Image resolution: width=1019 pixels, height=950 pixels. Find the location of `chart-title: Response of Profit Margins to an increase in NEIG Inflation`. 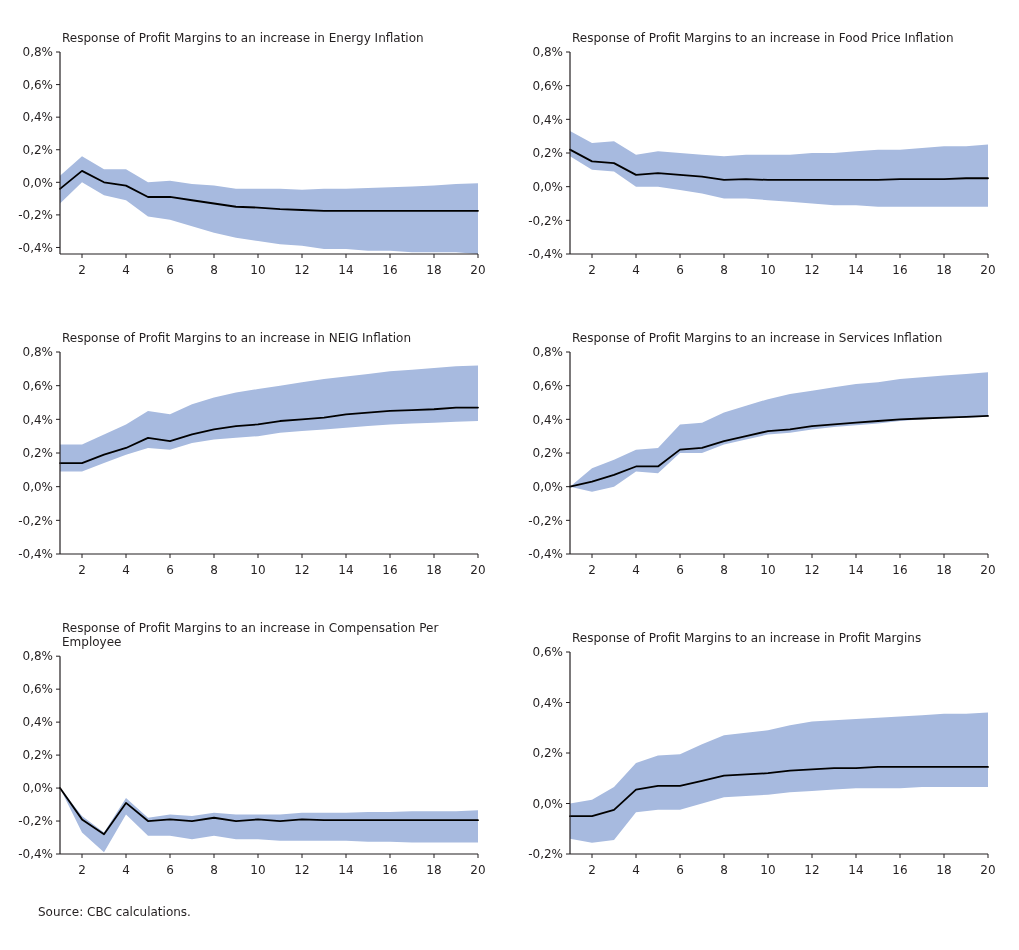

chart-title: Response of Profit Margins to an increase in NEIG Inflation is located at coordinates (237, 338).